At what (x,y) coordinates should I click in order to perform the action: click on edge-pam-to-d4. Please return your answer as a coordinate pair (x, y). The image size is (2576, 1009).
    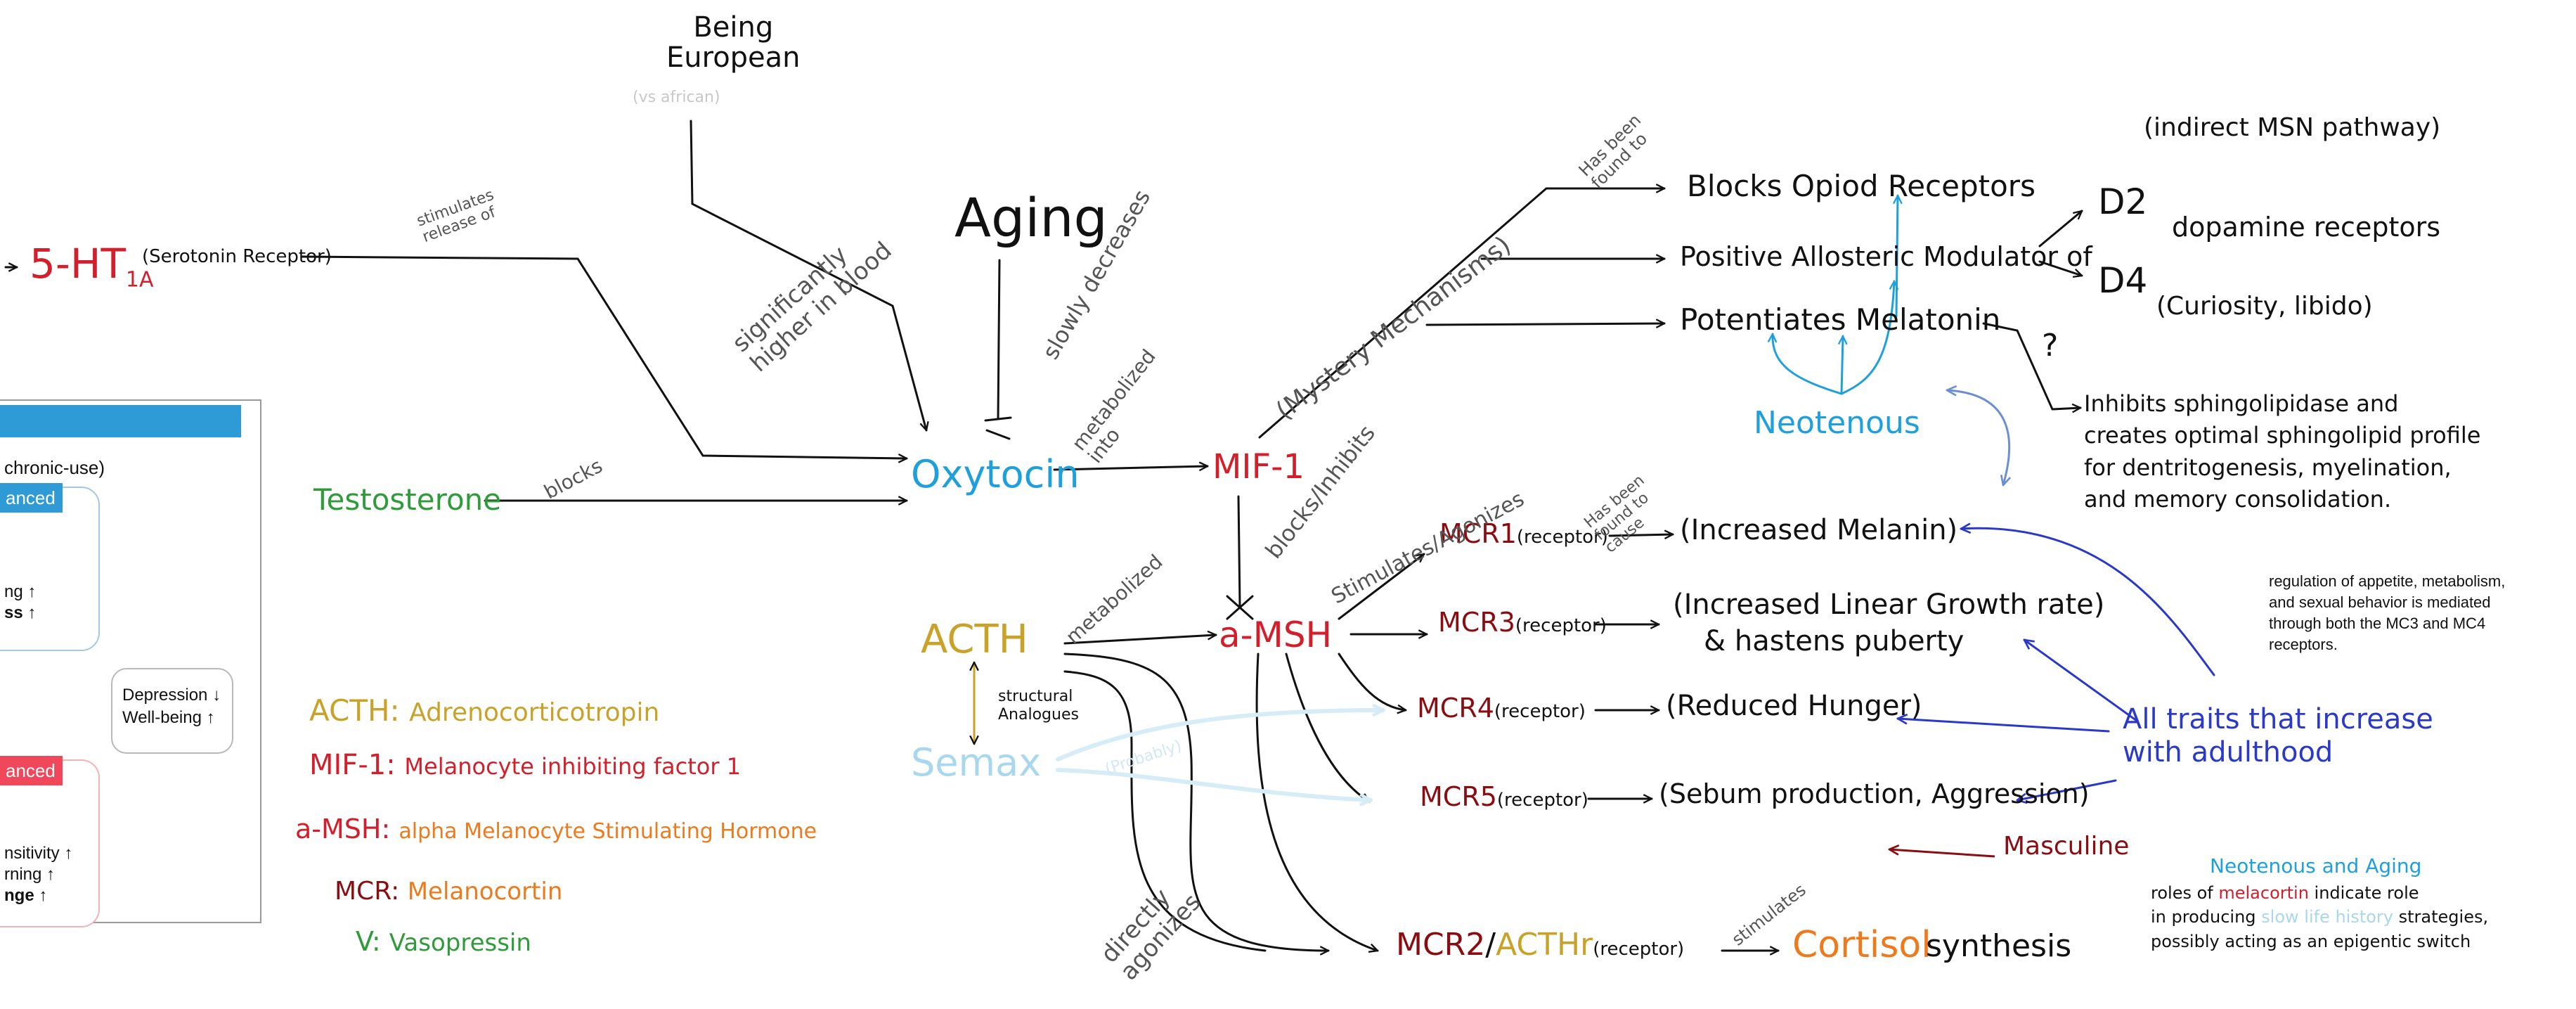
    Looking at the image, I should click on (2060, 268).